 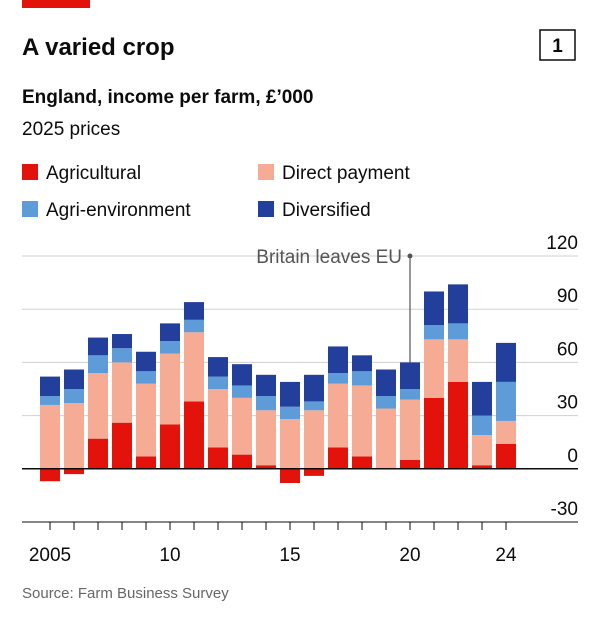 I want to click on unit: 2025 prices, so click(x=71, y=129).